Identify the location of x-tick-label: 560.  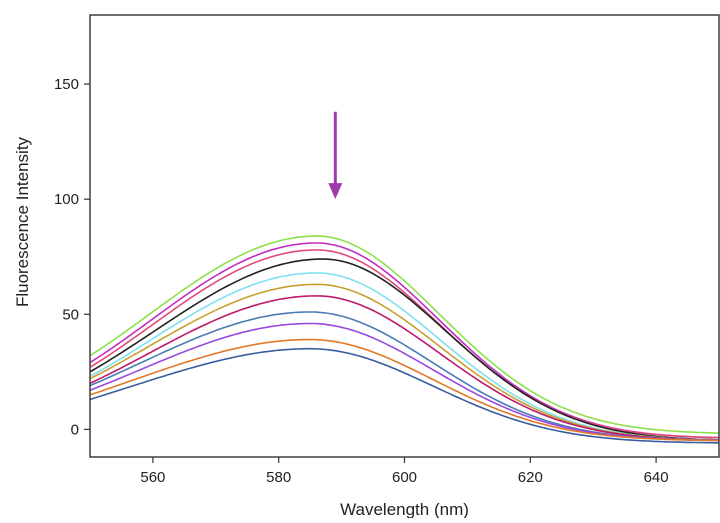
(152, 477).